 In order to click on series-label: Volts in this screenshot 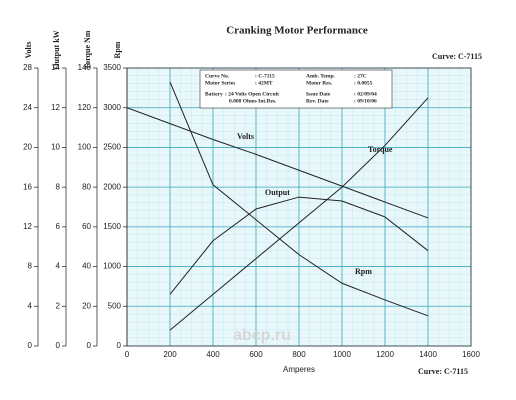, I will do `click(245, 136)`.